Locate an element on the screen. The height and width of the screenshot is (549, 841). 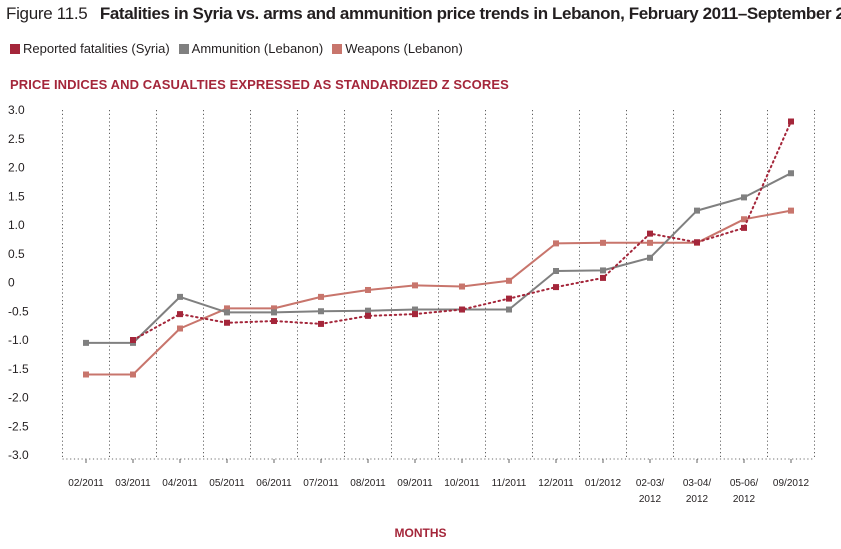
y-tick-label: 0.5 is located at coordinates (16, 254).